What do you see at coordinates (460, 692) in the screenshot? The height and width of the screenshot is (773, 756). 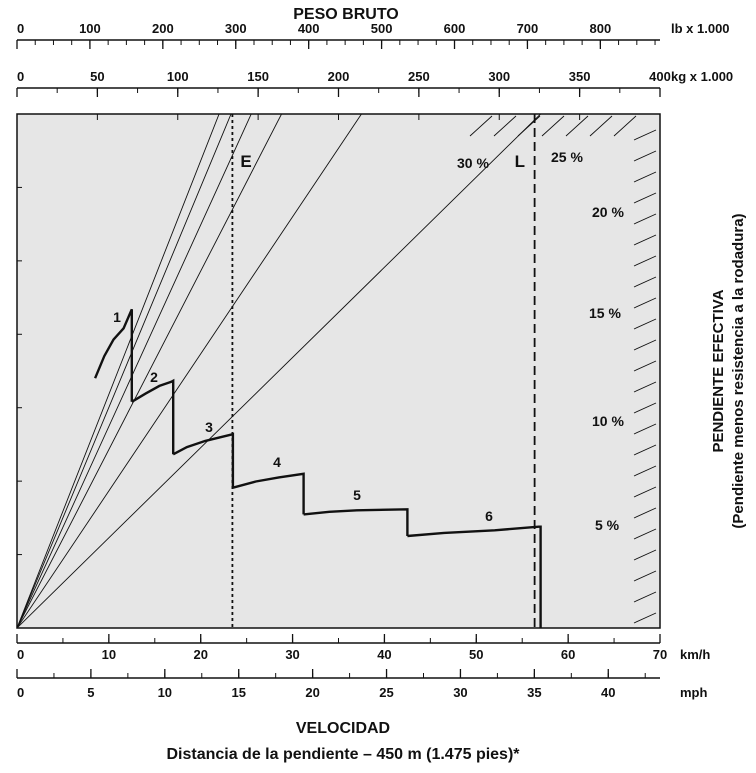 I see `mph-tick-label: 30` at bounding box center [460, 692].